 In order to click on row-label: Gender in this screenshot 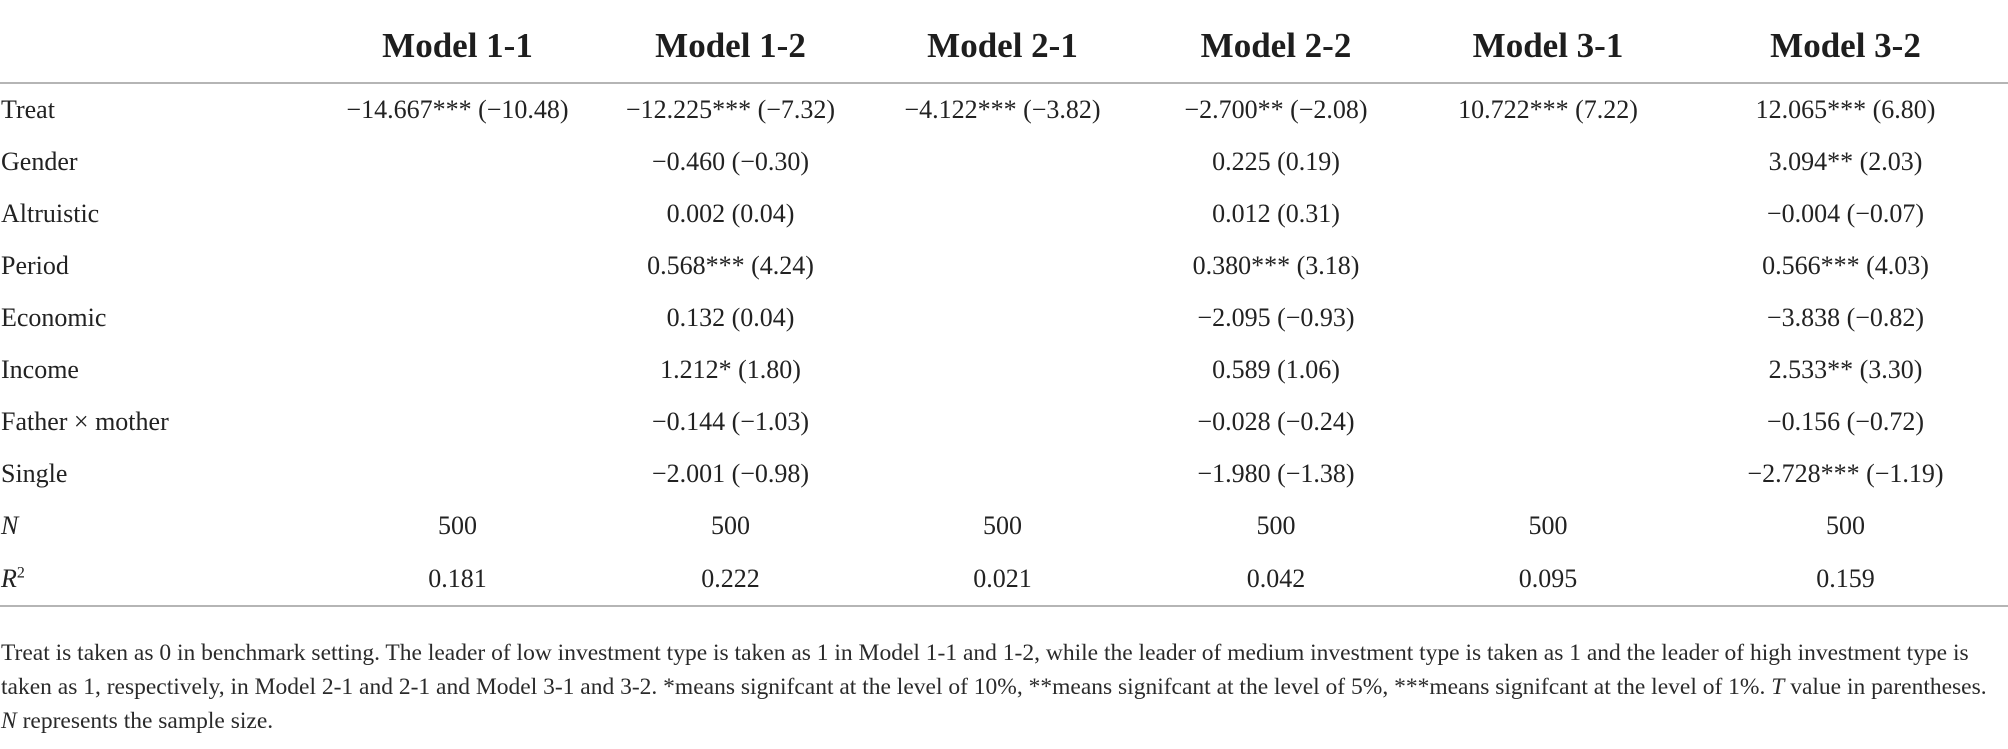, I will do `click(160, 162)`.